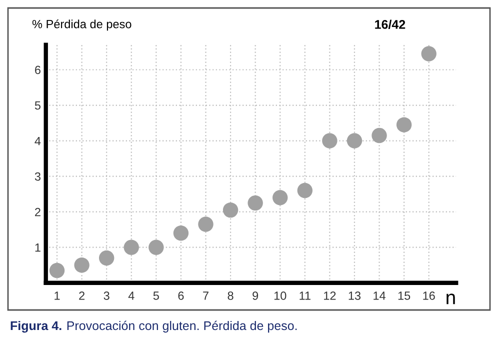 This screenshot has width=504, height=340. Describe the element at coordinates (37, 70) in the screenshot. I see `y-tick-label: 6` at that location.